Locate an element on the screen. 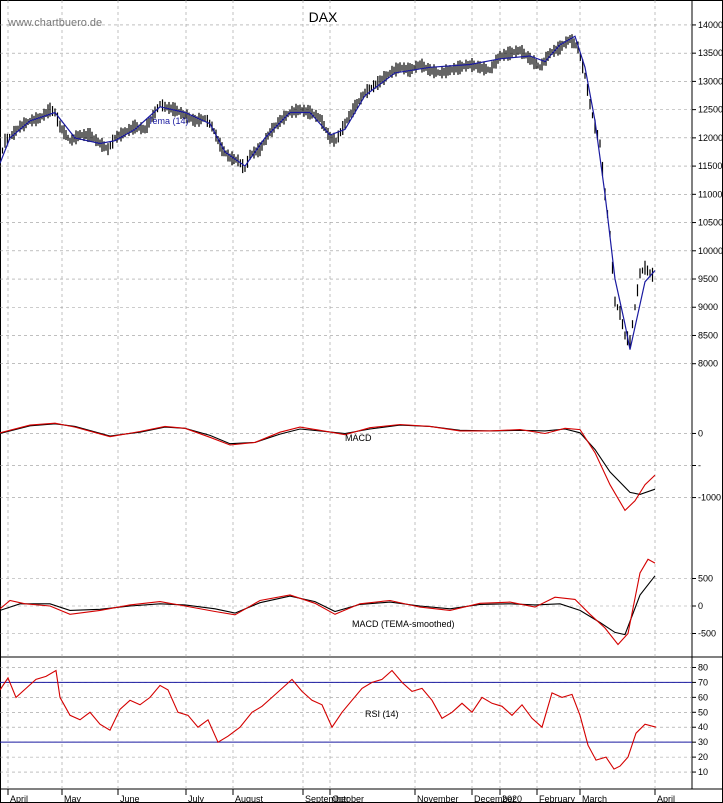 This screenshot has height=803, width=723. watermark: www.chartbuero.de is located at coordinates (54, 23).